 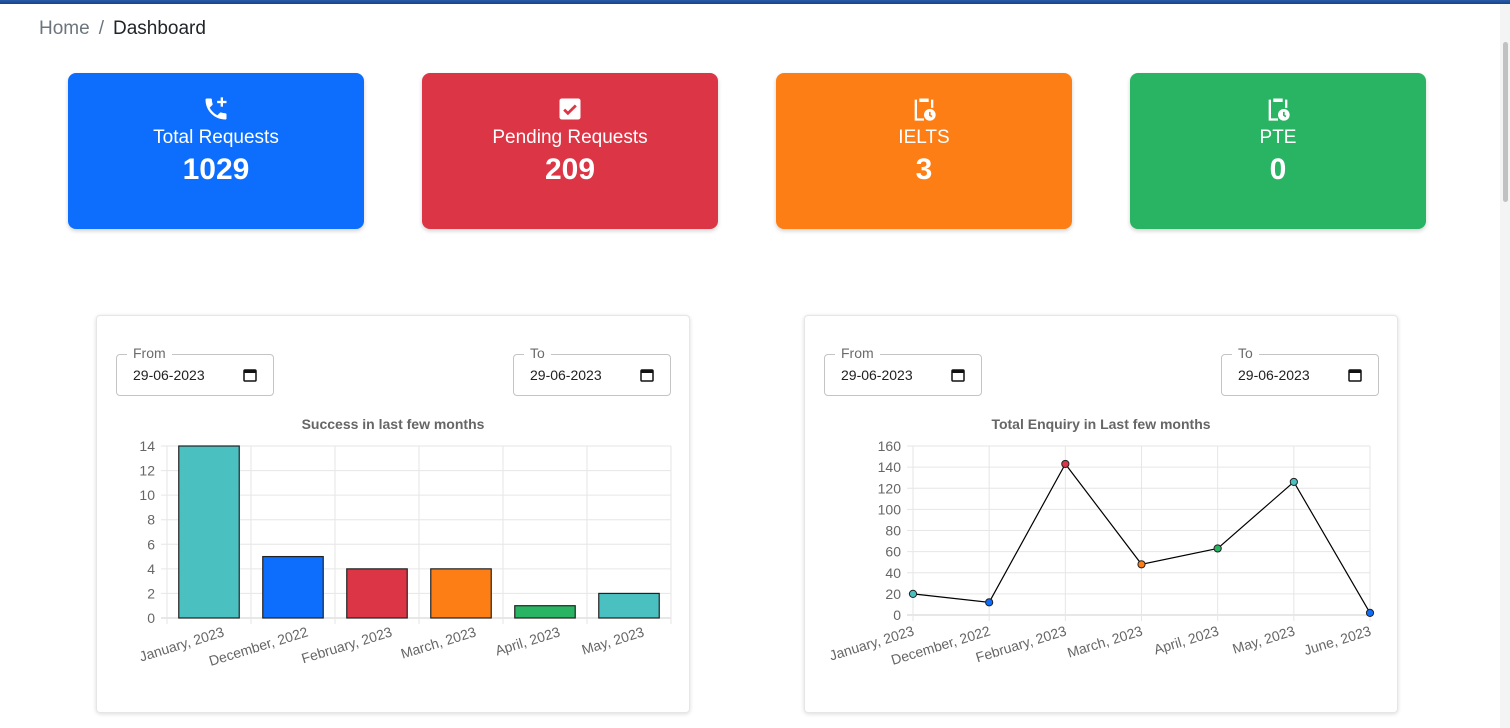 What do you see at coordinates (1278, 137) in the screenshot?
I see `card-label: PTE` at bounding box center [1278, 137].